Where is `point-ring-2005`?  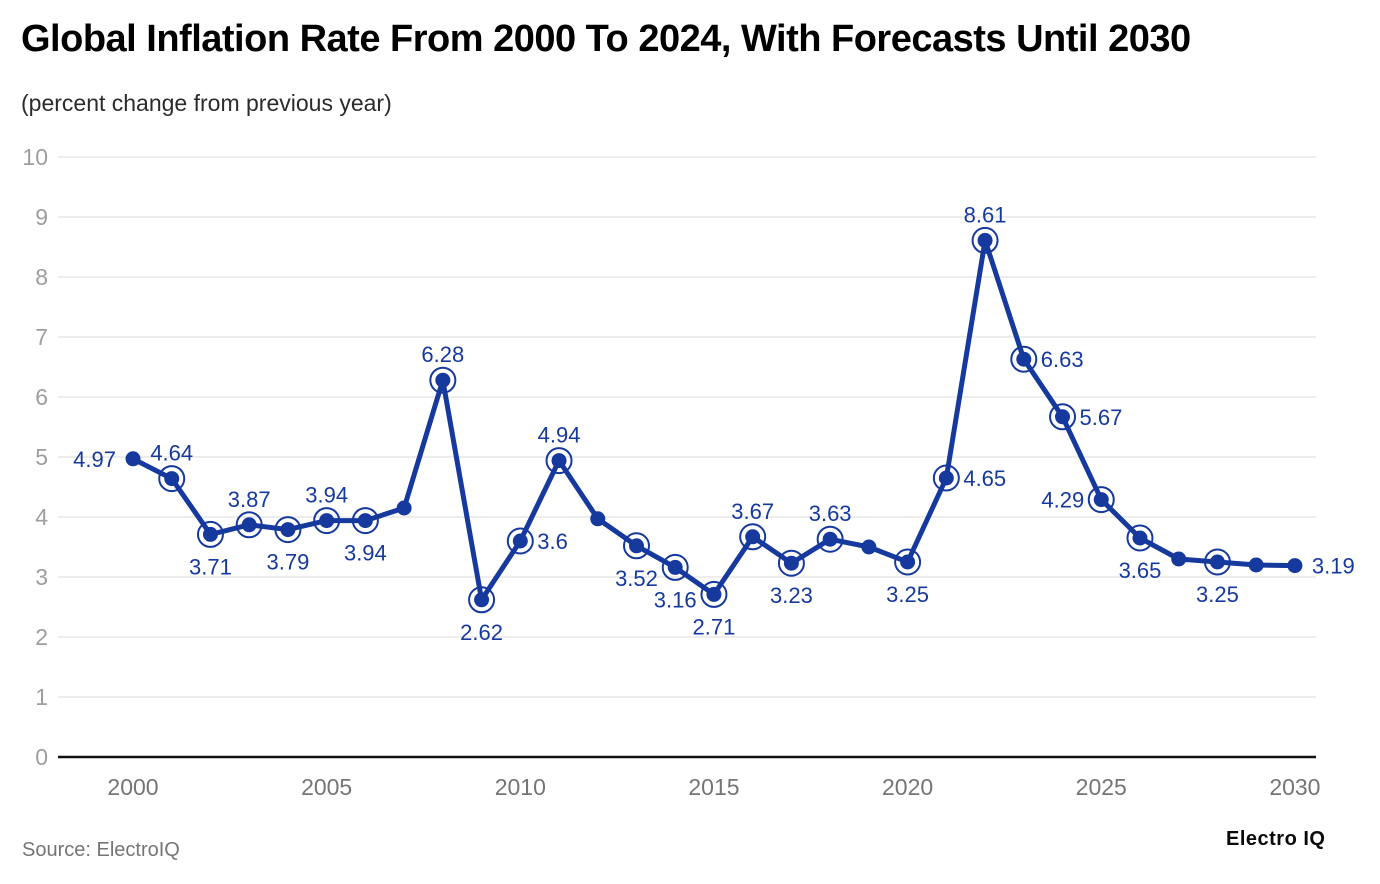
point-ring-2005 is located at coordinates (327, 521).